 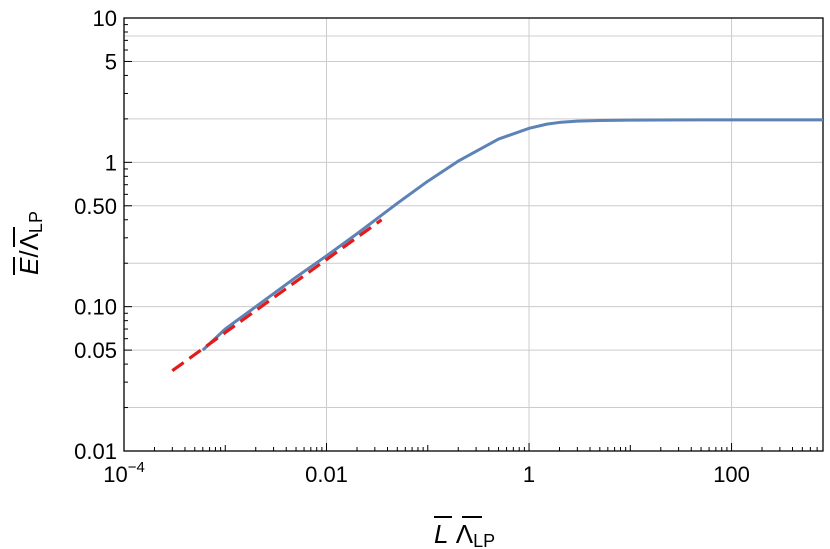 What do you see at coordinates (326, 474) in the screenshot?
I see `x-tick-label: 0.01` at bounding box center [326, 474].